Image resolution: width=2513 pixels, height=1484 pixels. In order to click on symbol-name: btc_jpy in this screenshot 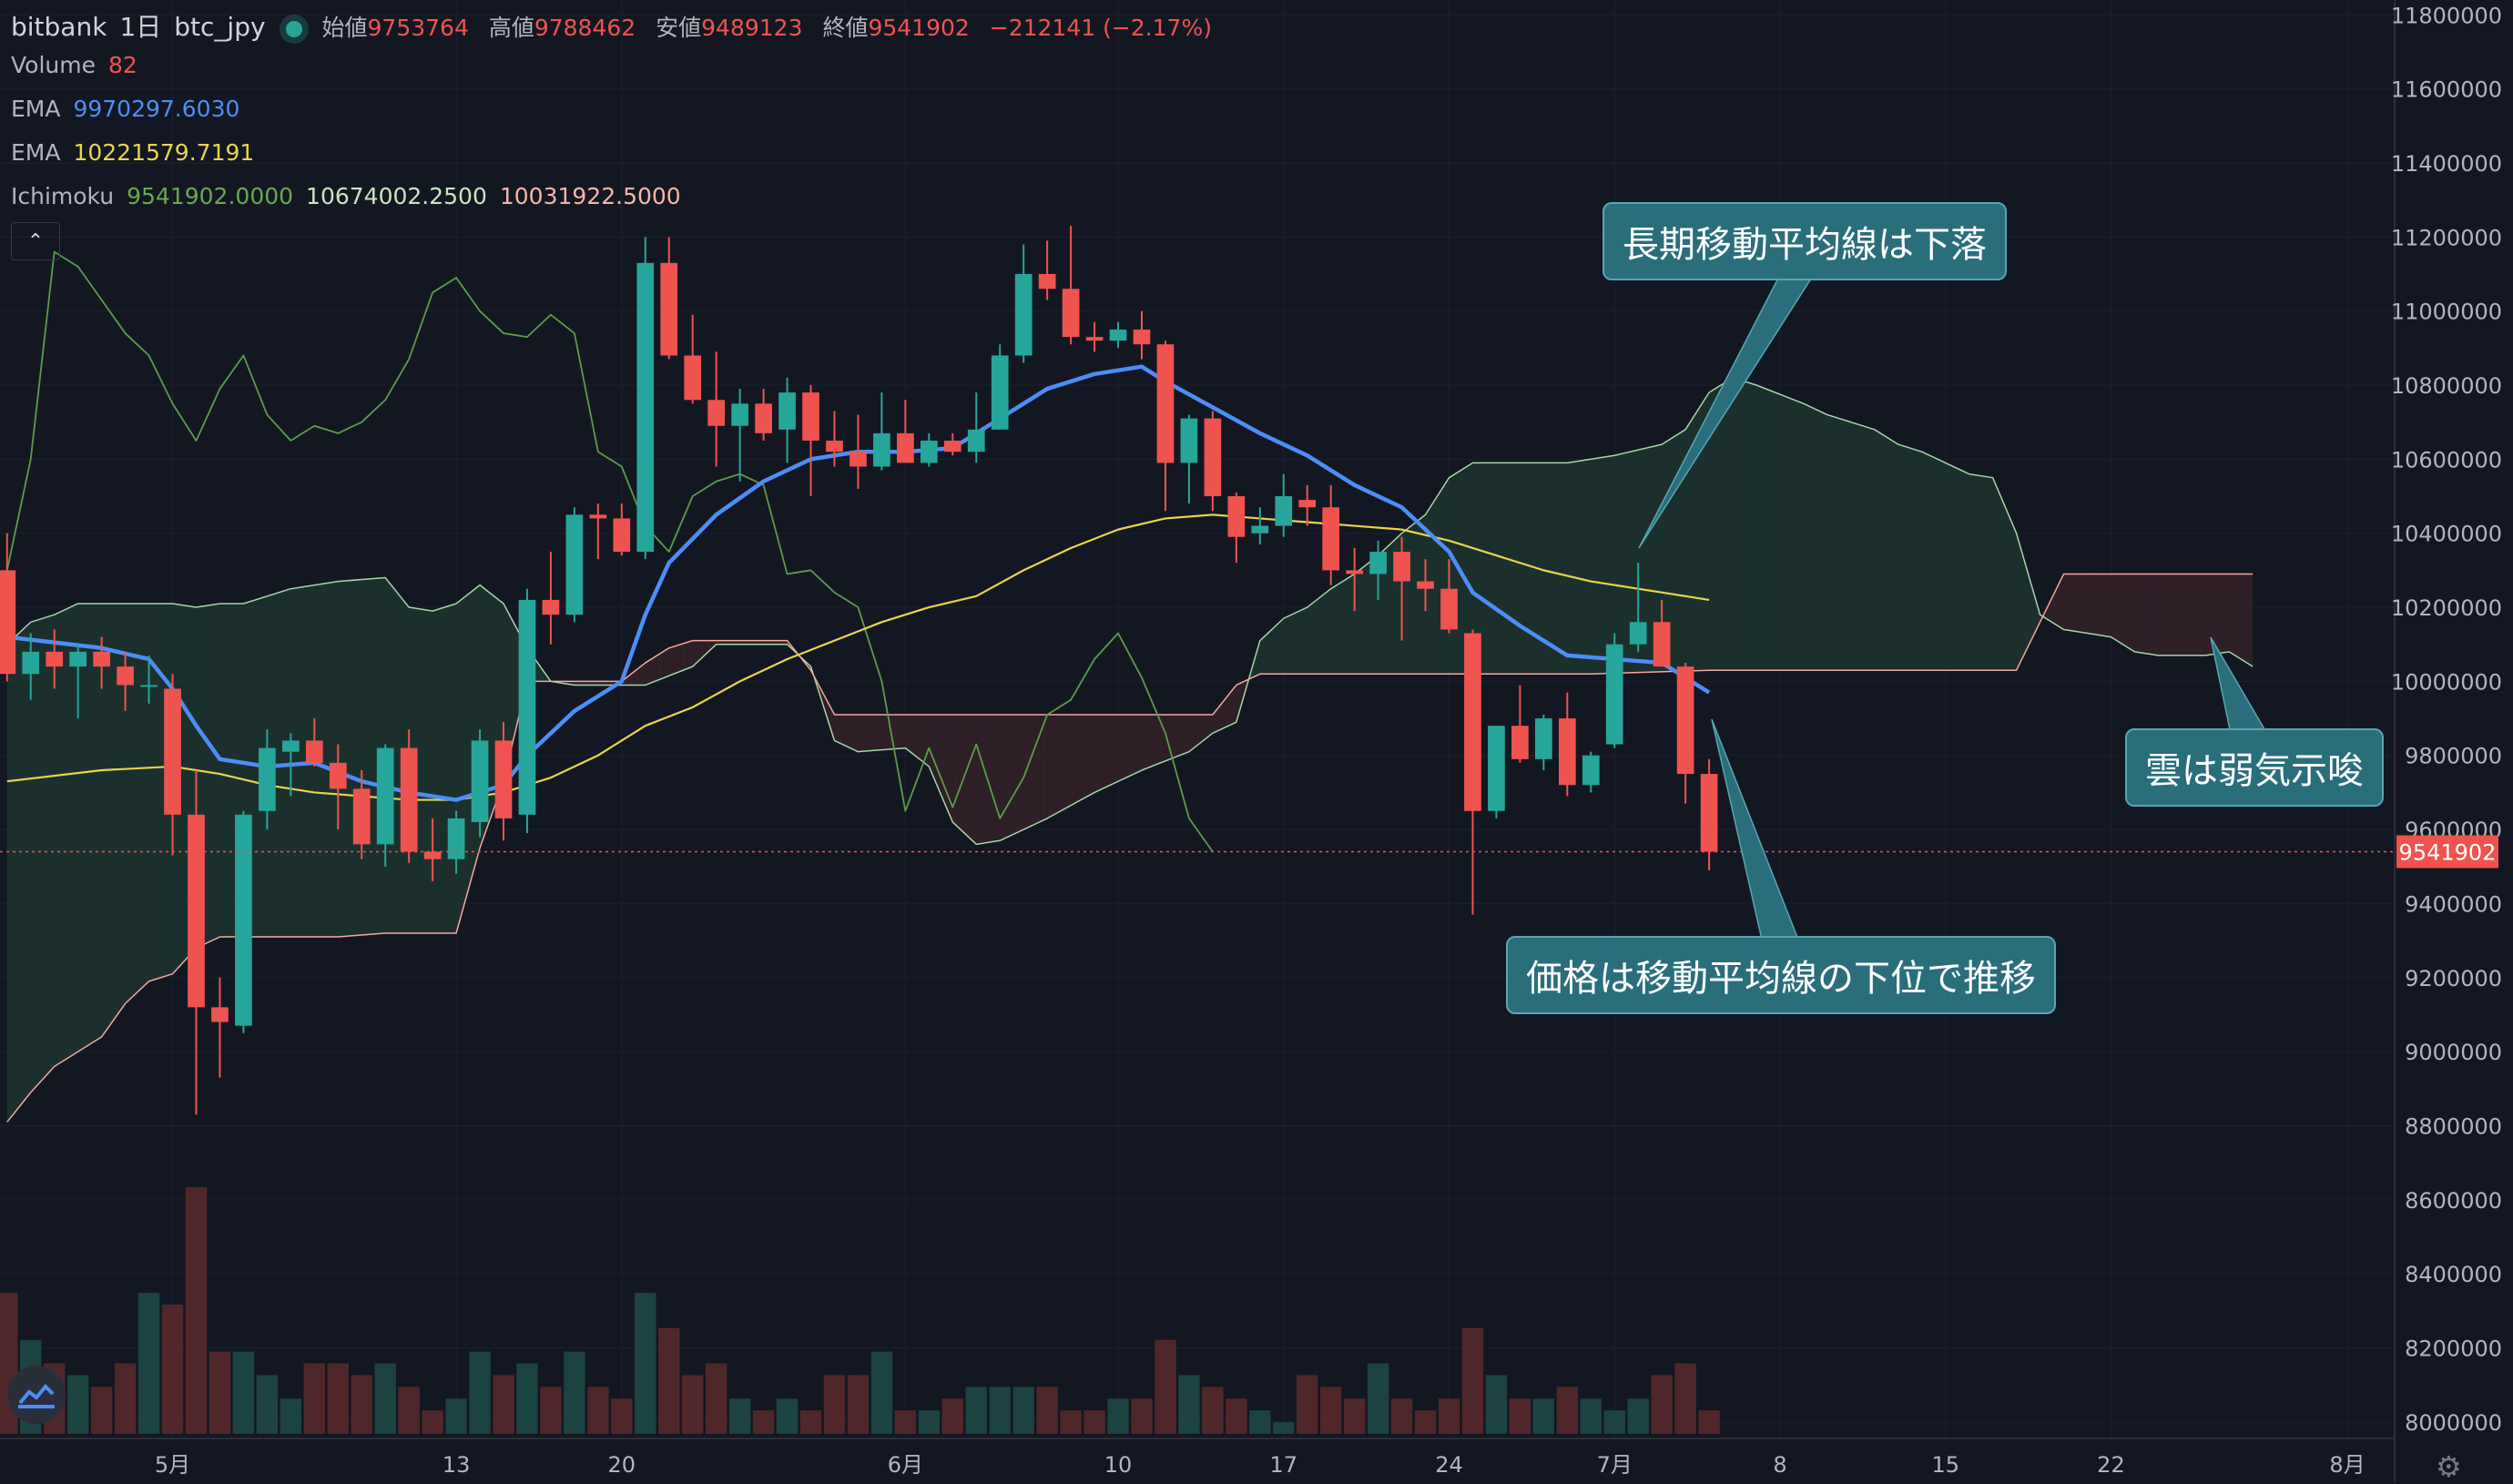, I will do `click(220, 27)`.